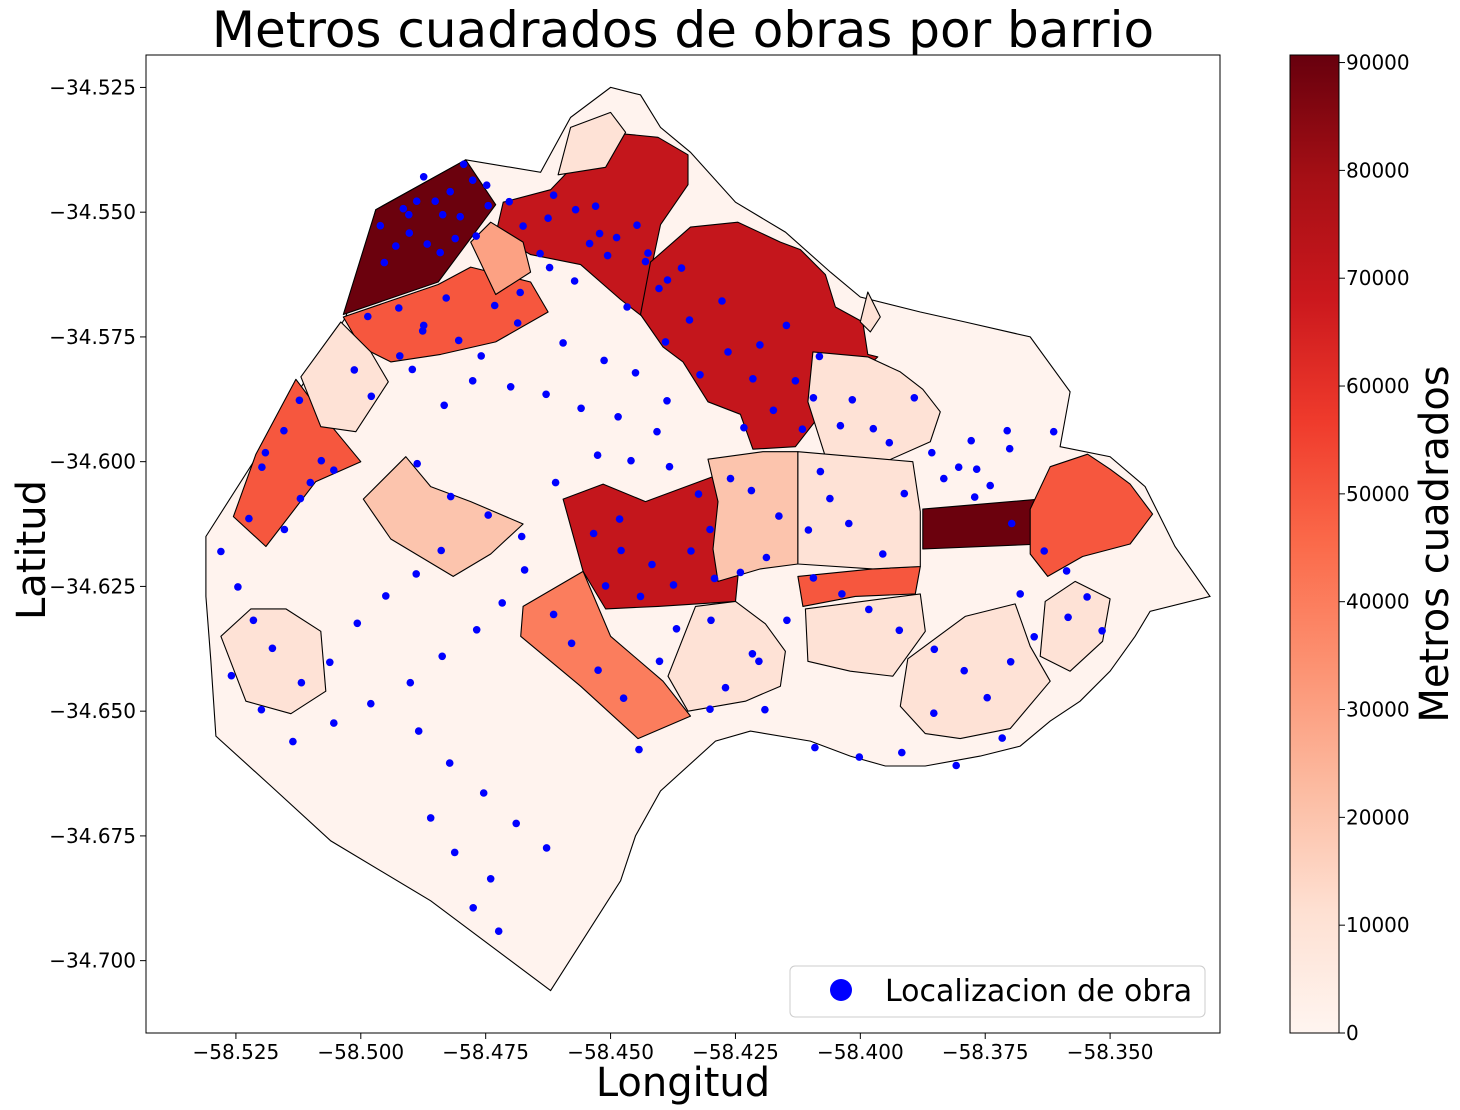 The image size is (1460, 1110). Describe the element at coordinates (485, 1052) in the screenshot. I see `x-tick-label: −58.475` at that location.